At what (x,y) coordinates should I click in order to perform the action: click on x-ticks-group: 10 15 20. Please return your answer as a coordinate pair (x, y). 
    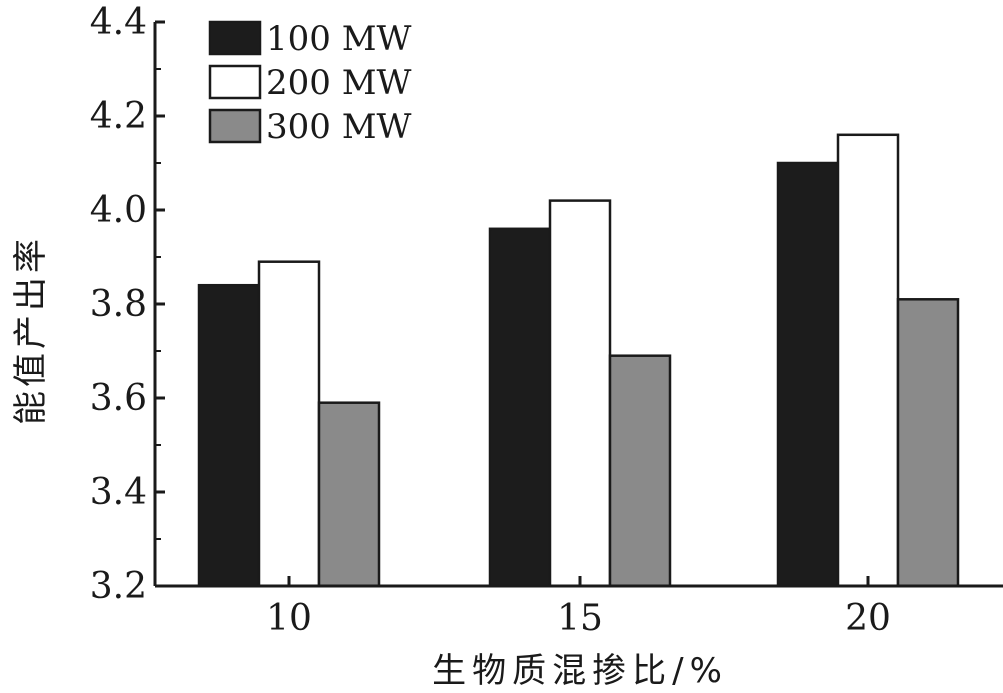
    Looking at the image, I should click on (578, 607).